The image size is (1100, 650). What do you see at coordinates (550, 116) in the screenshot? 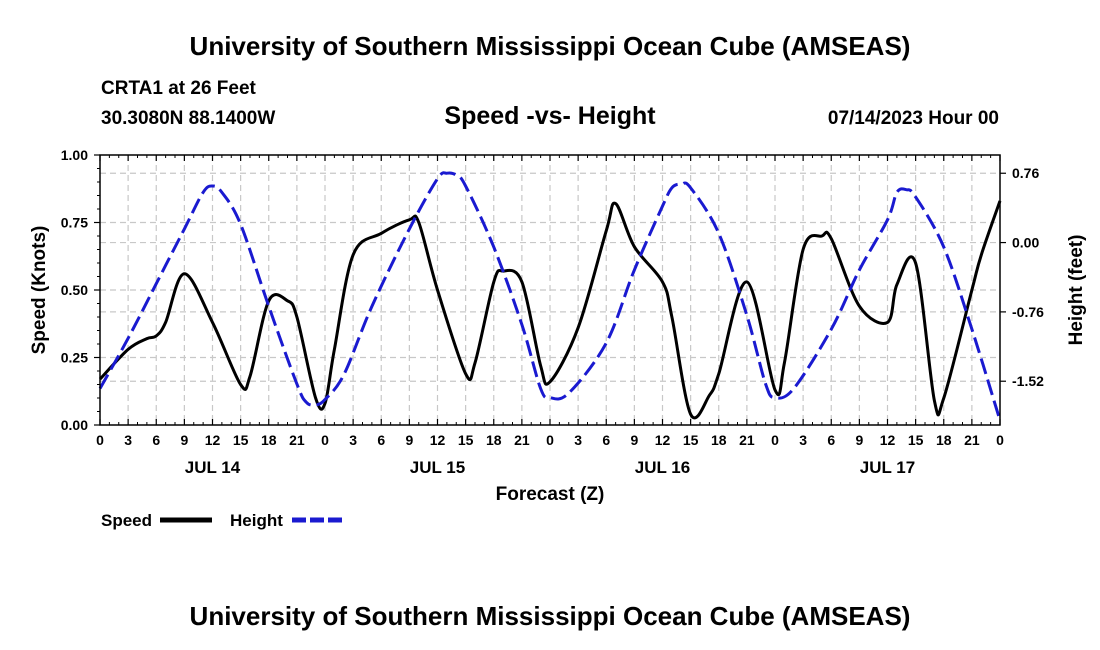
I see `plot-title: Speed -vs- Height` at bounding box center [550, 116].